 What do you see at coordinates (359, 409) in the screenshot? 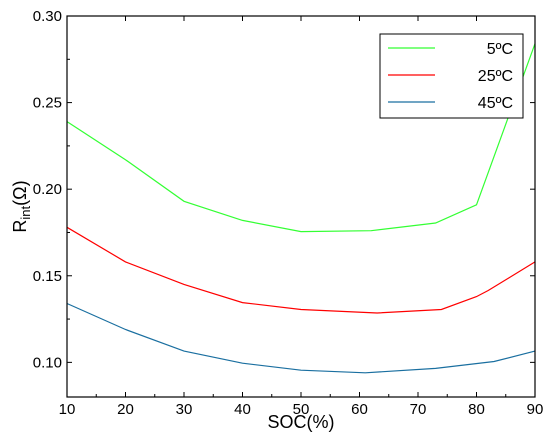
I see `x-tick-label: 60` at bounding box center [359, 409].